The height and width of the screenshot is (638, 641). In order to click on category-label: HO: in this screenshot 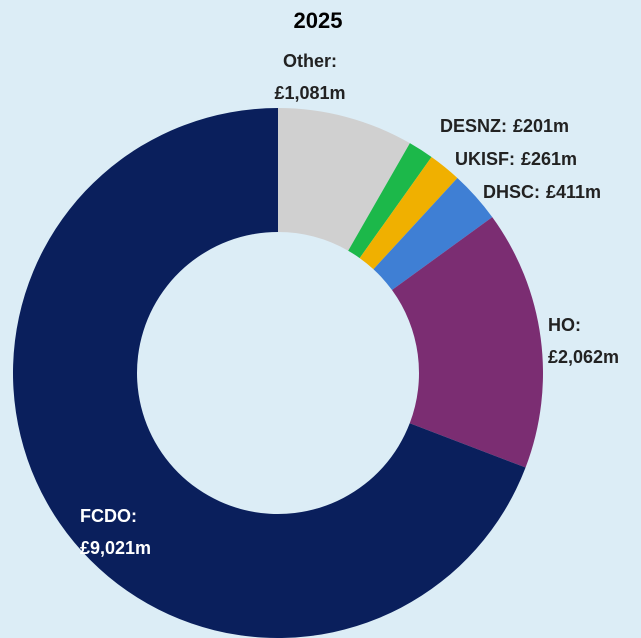, I will do `click(564, 325)`.